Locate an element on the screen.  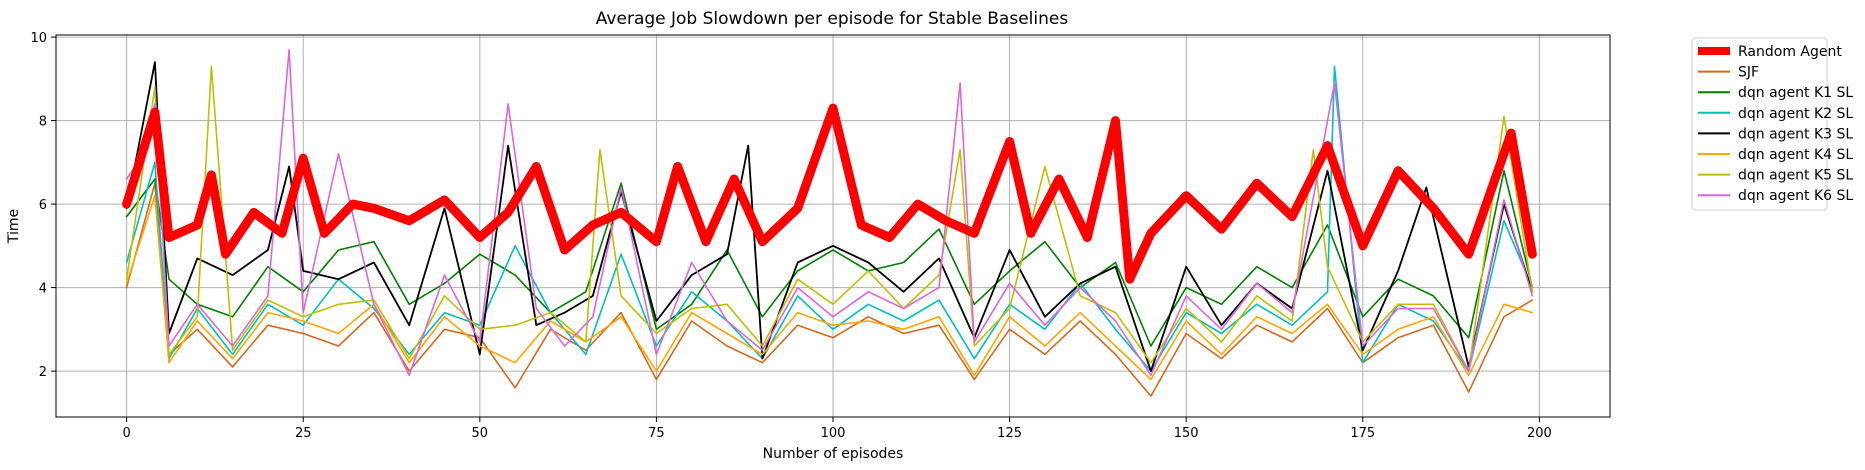
y-tick-label: 10 is located at coordinates (38, 38).